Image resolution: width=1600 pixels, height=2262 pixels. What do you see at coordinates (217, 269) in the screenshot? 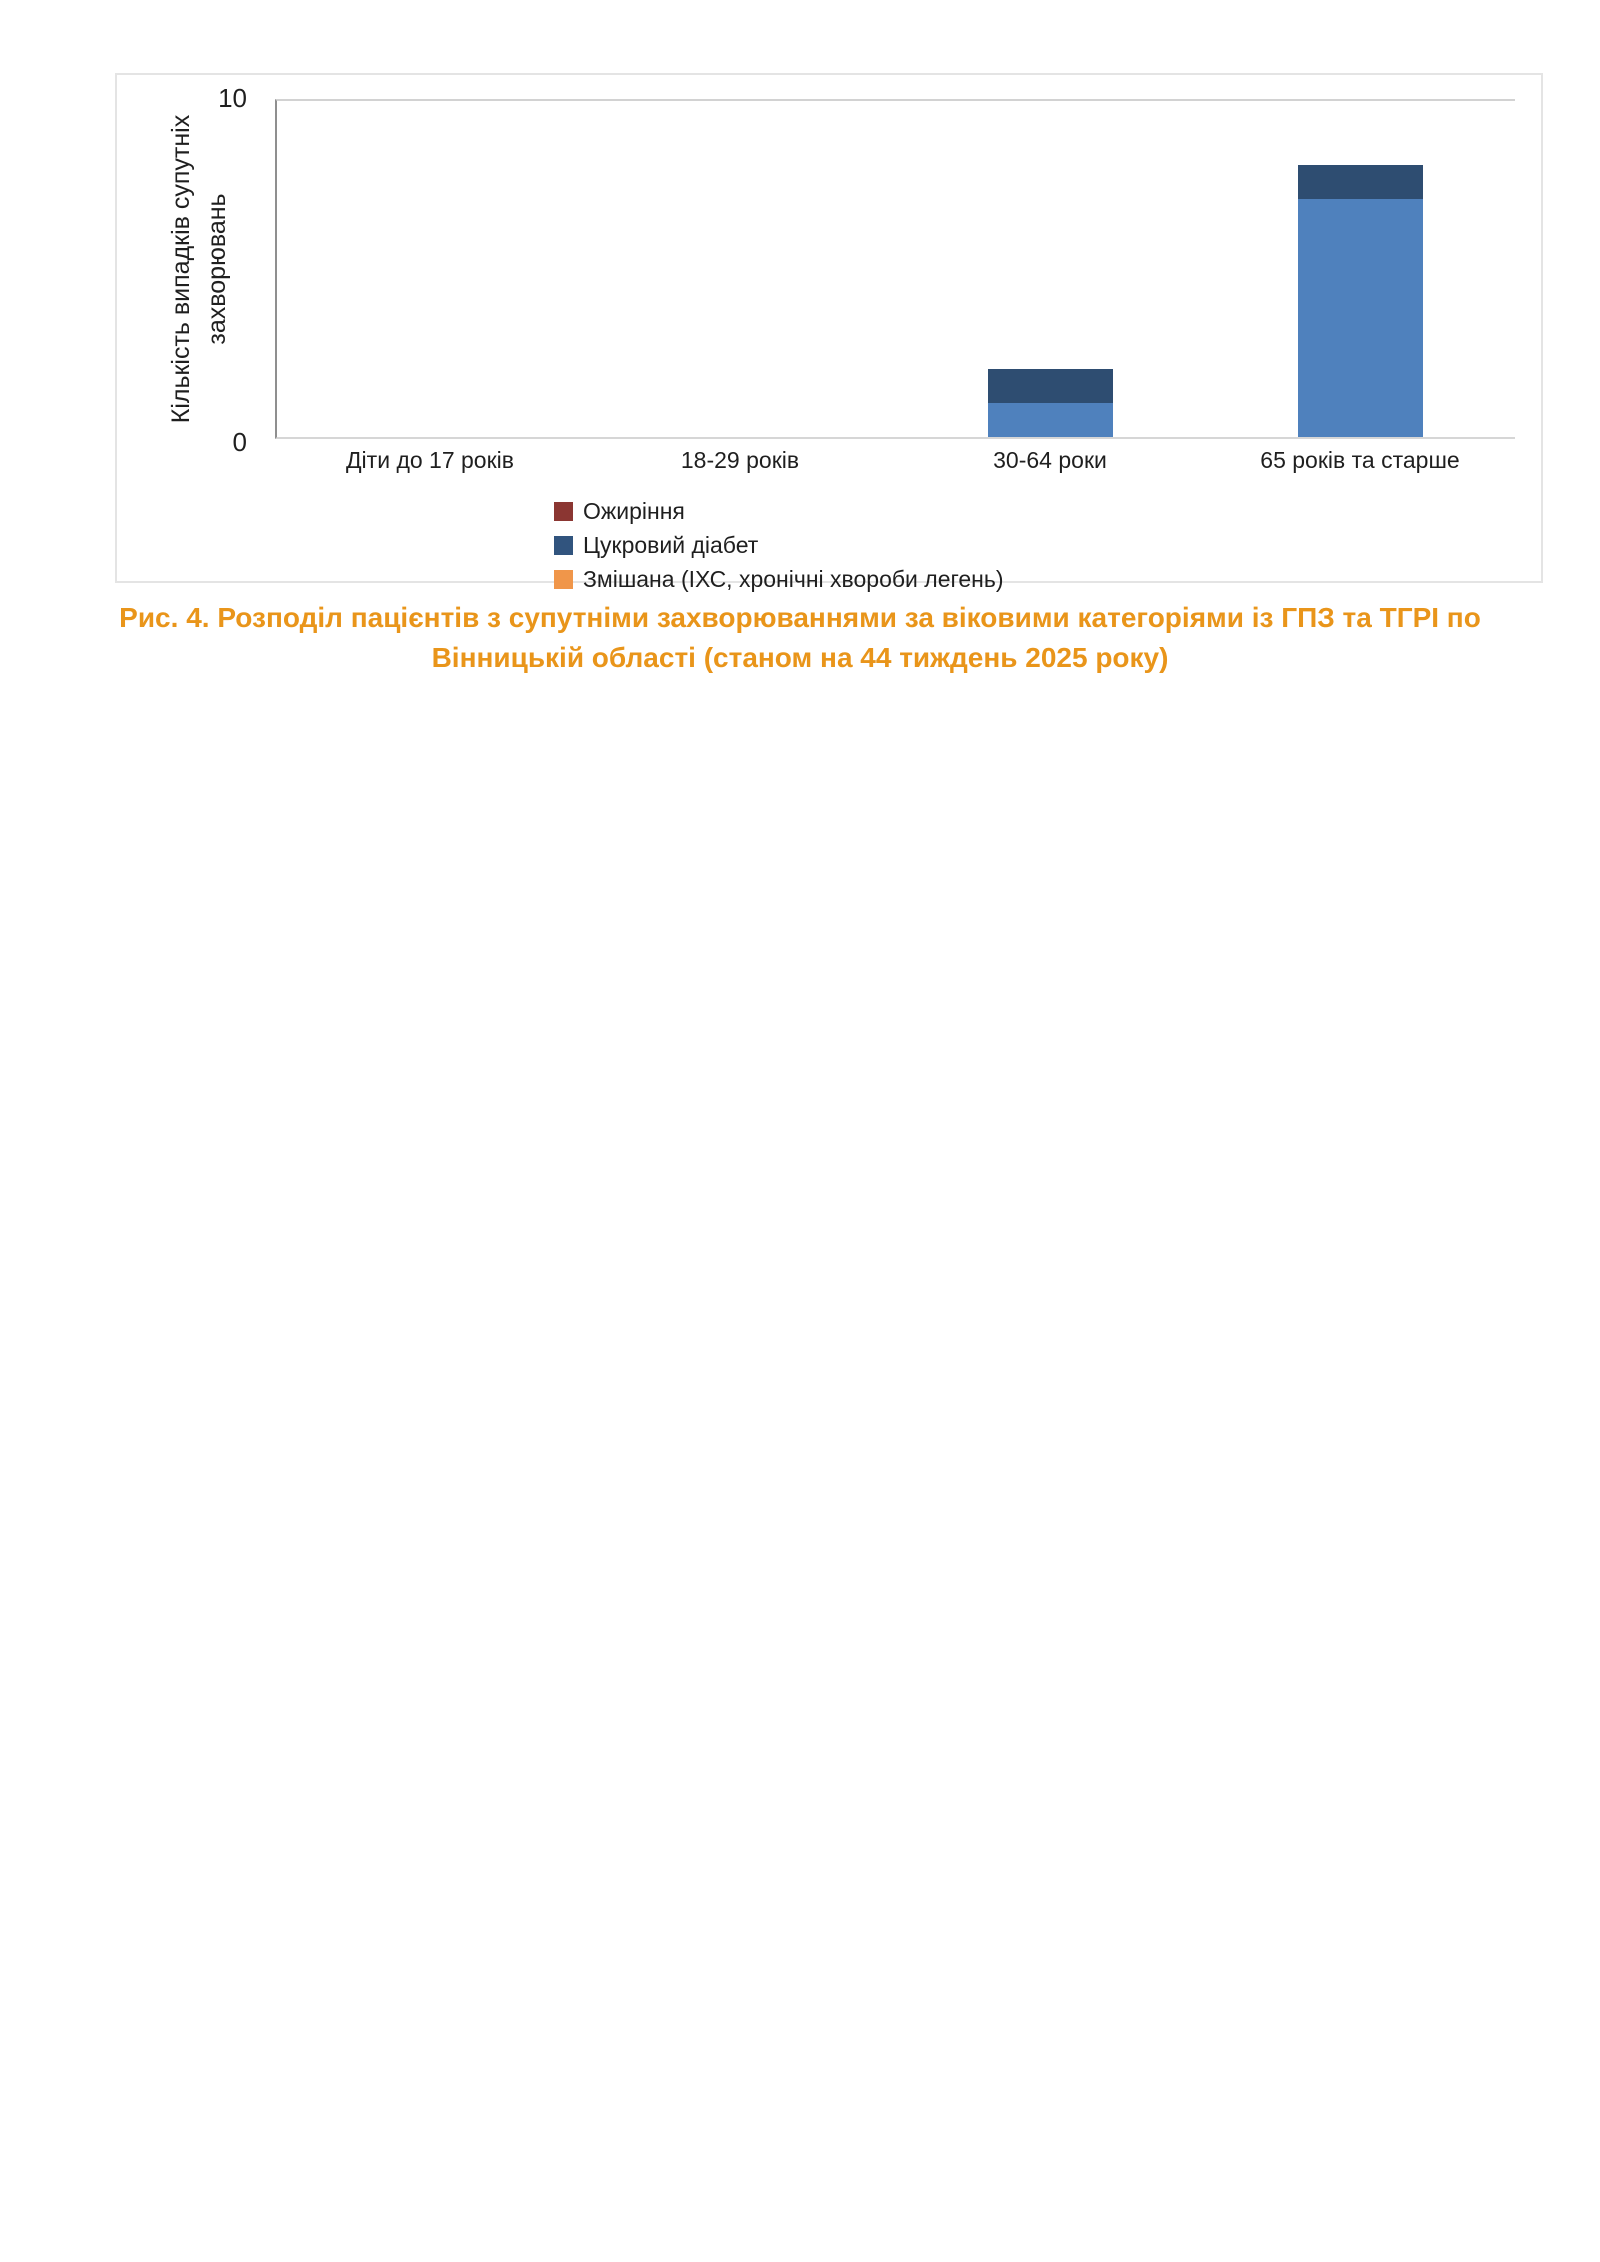
I see `y-axis-title-line: захворювань` at bounding box center [217, 269].